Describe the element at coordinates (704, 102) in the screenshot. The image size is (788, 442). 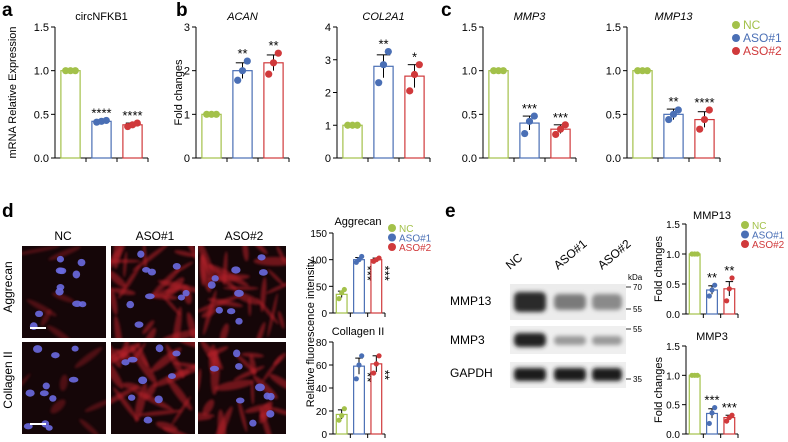
I see `significance-mmp13-2: ****` at that location.